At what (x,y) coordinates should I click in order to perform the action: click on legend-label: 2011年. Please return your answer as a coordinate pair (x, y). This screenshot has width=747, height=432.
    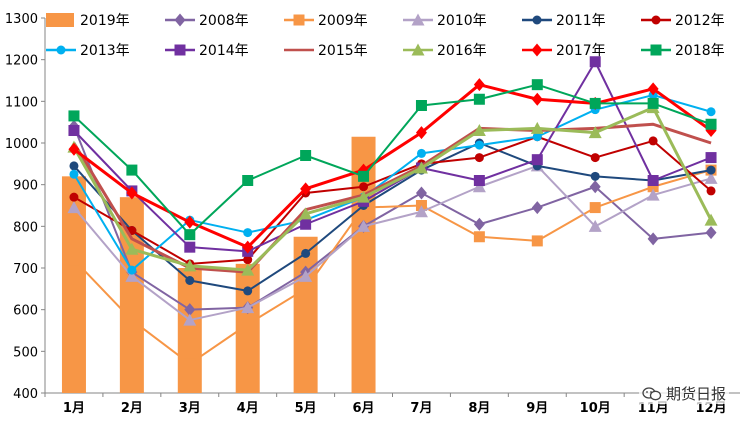
    Looking at the image, I should click on (581, 21).